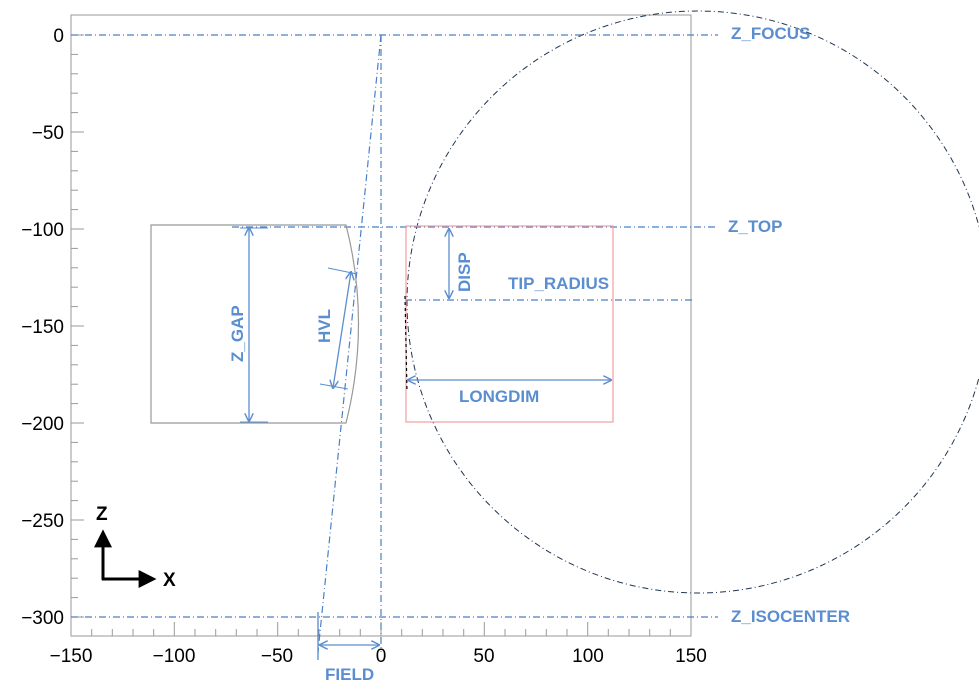 This screenshot has height=685, width=979. What do you see at coordinates (349, 674) in the screenshot?
I see `field-label: FIELD` at bounding box center [349, 674].